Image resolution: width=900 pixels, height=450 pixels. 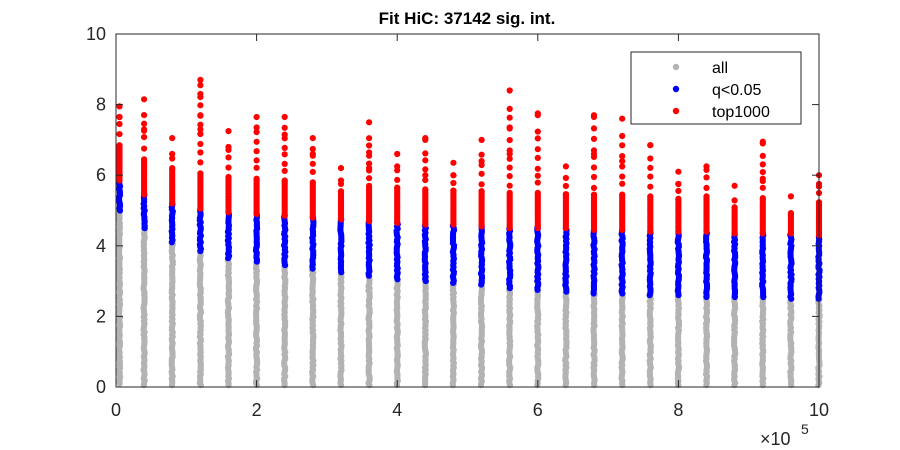 I want to click on legend-label: top1000, so click(x=741, y=112).